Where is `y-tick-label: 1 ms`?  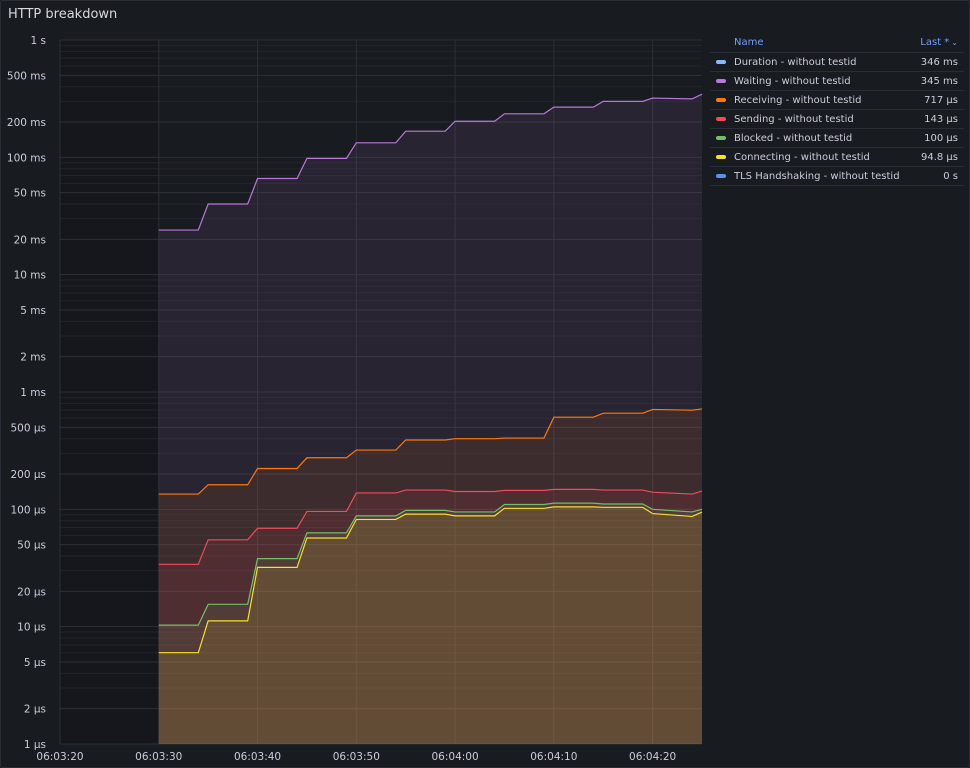 y-tick-label: 1 ms is located at coordinates (33, 393).